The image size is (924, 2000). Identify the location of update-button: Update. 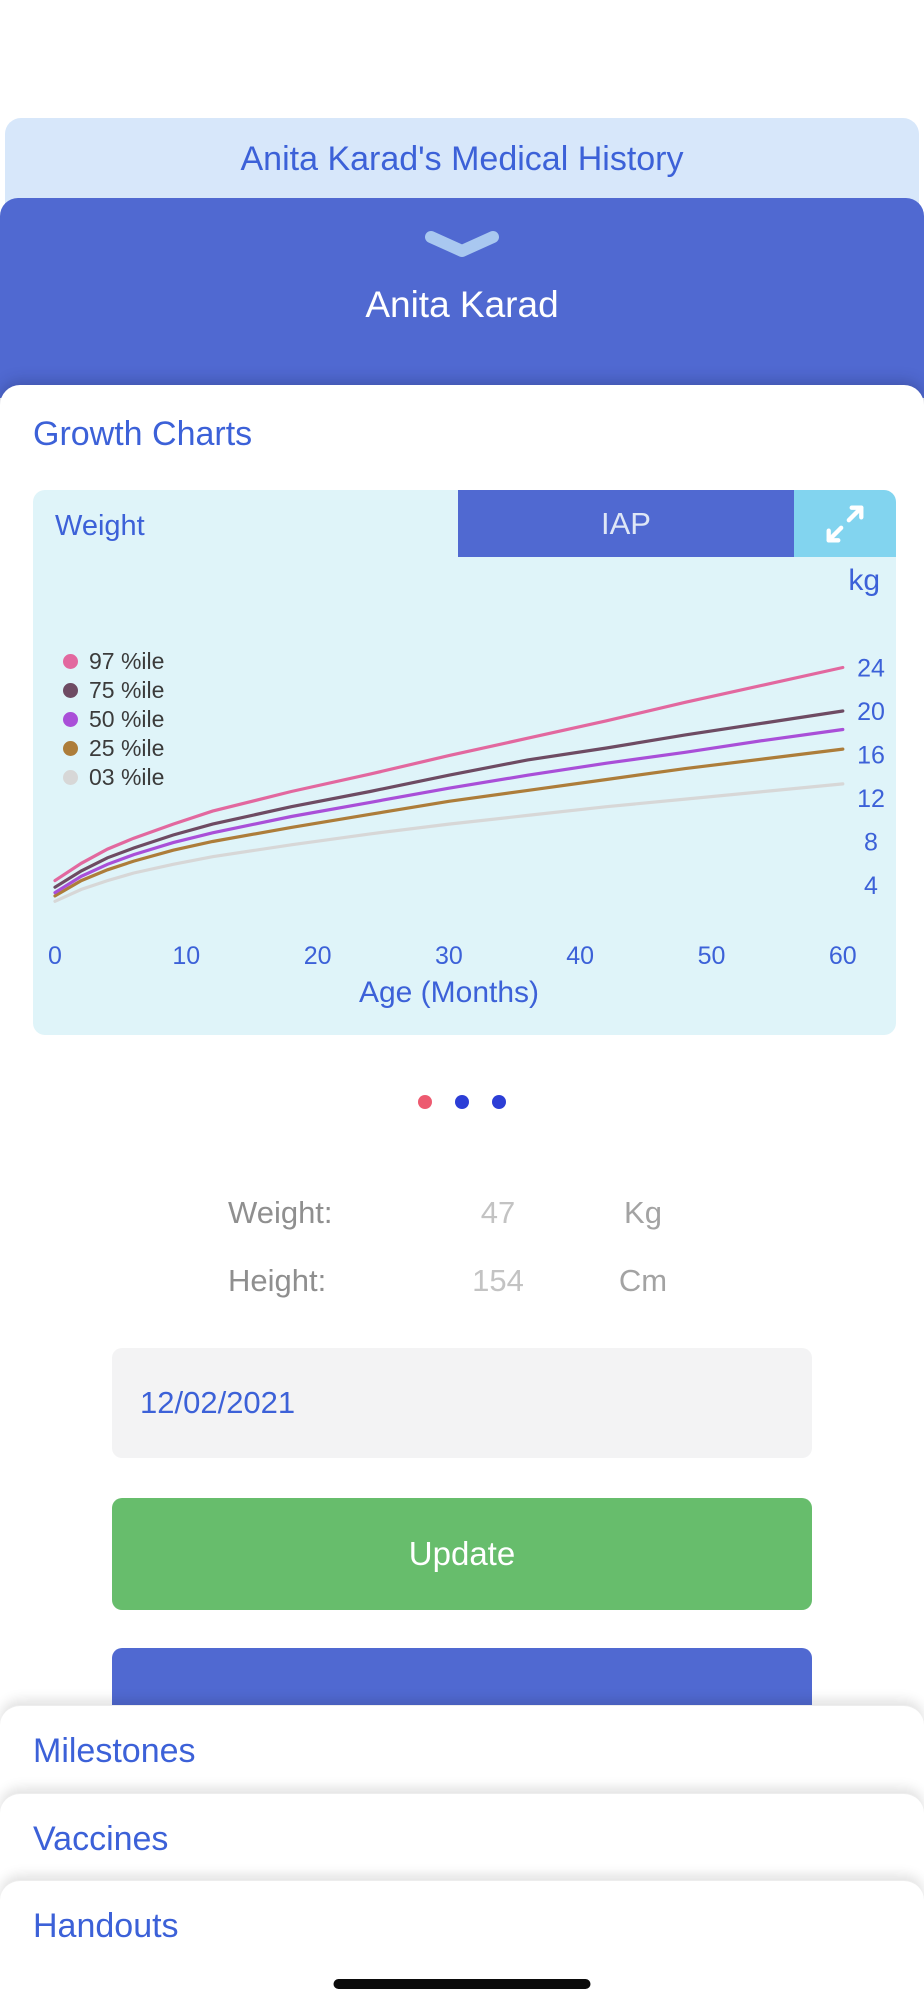
(462, 1554).